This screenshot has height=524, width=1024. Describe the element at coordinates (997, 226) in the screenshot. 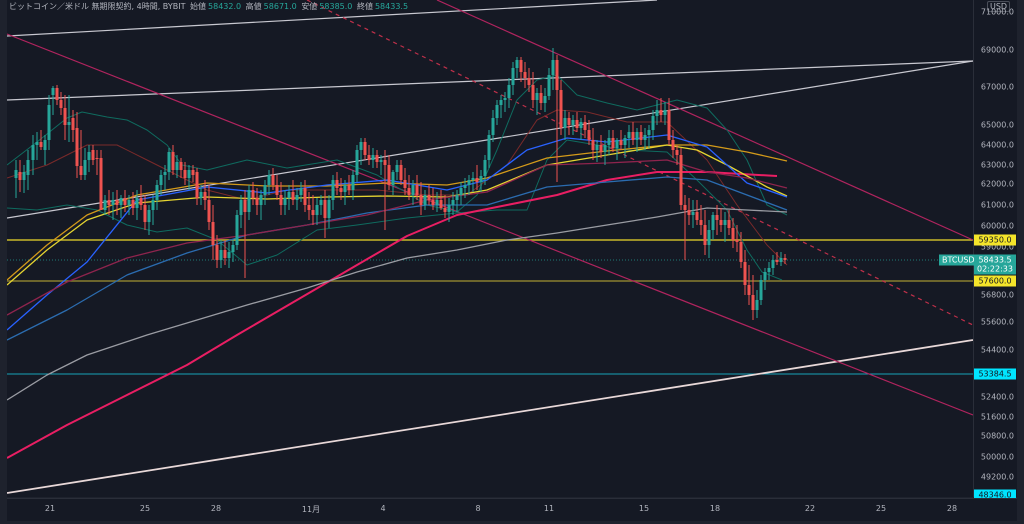

I see `price-tick: 60000.0` at that location.